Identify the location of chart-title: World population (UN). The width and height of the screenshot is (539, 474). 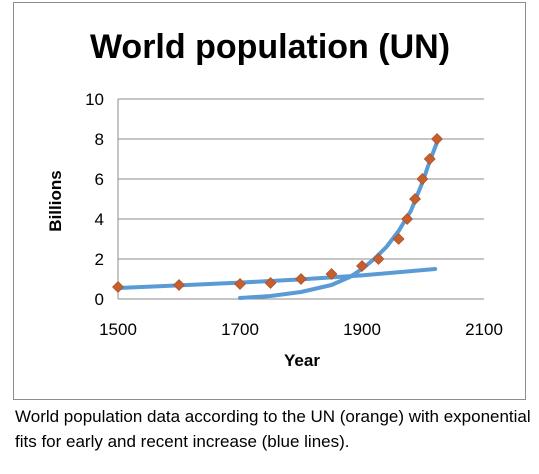
(270, 47).